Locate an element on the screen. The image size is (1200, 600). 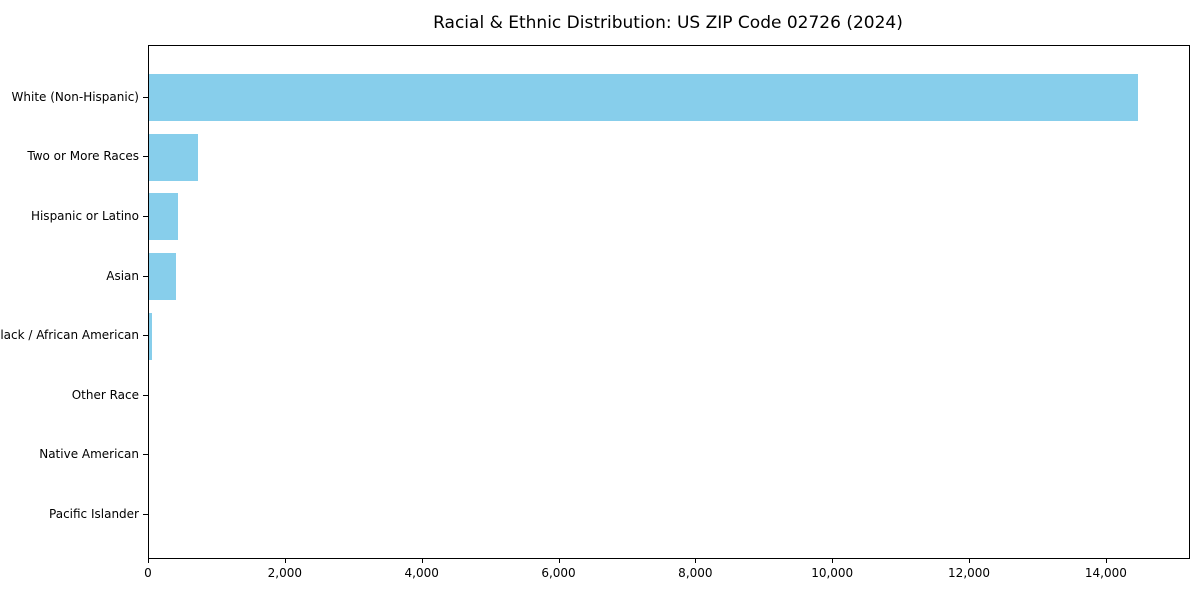
x-tick-label: 2,000 is located at coordinates (285, 573).